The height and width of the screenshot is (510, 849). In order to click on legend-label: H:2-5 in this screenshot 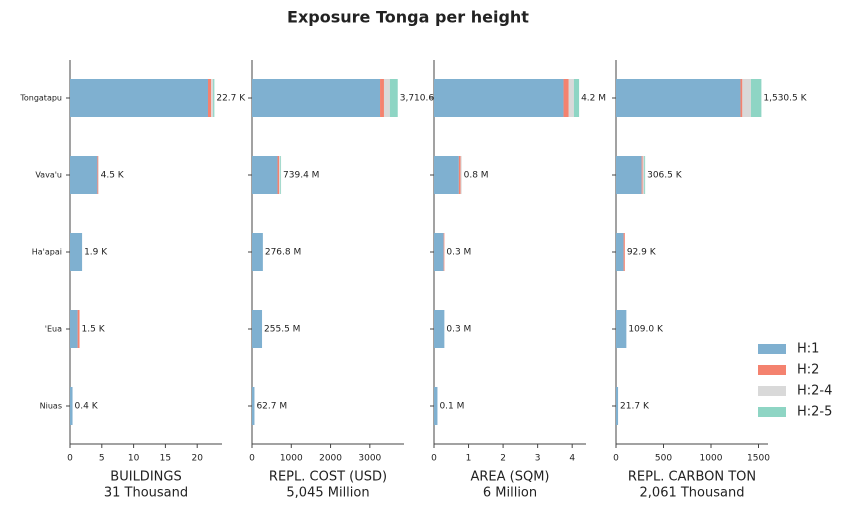, I will do `click(814, 412)`.